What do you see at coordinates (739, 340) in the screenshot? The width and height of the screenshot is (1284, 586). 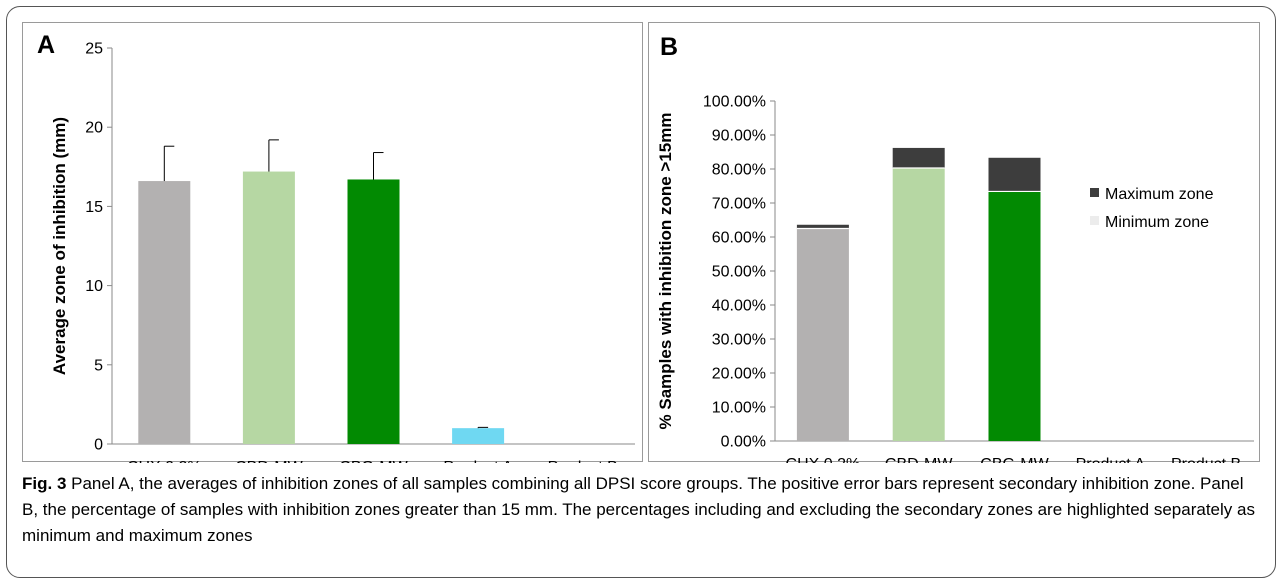 I see `y-tick-label: 30.00%` at bounding box center [739, 340].